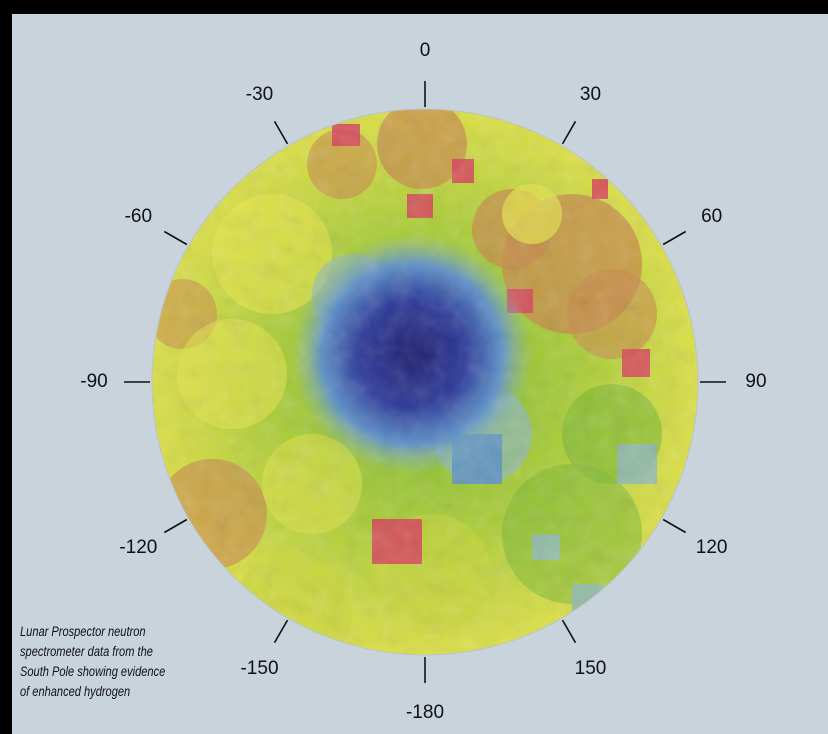  Describe the element at coordinates (425, 712) in the screenshot. I see `longitude-label: -180` at that location.